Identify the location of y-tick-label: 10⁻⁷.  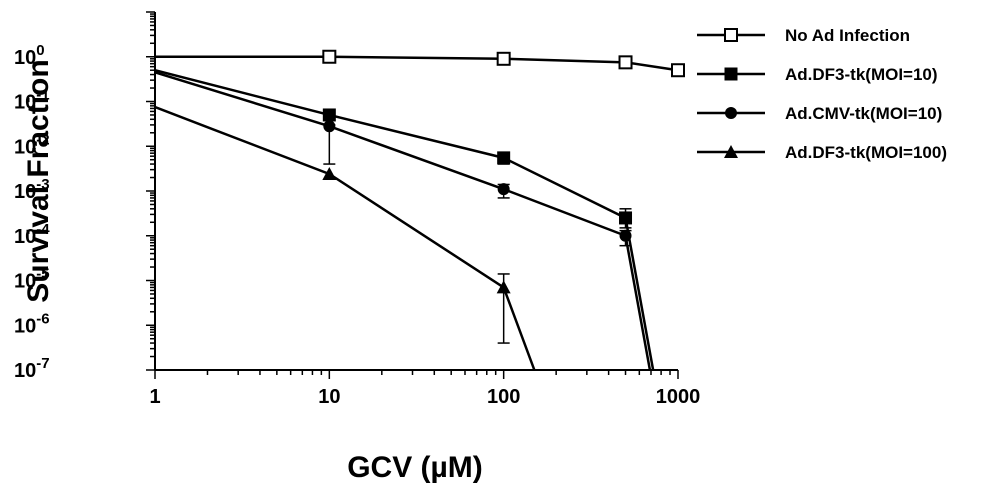
(32, 368).